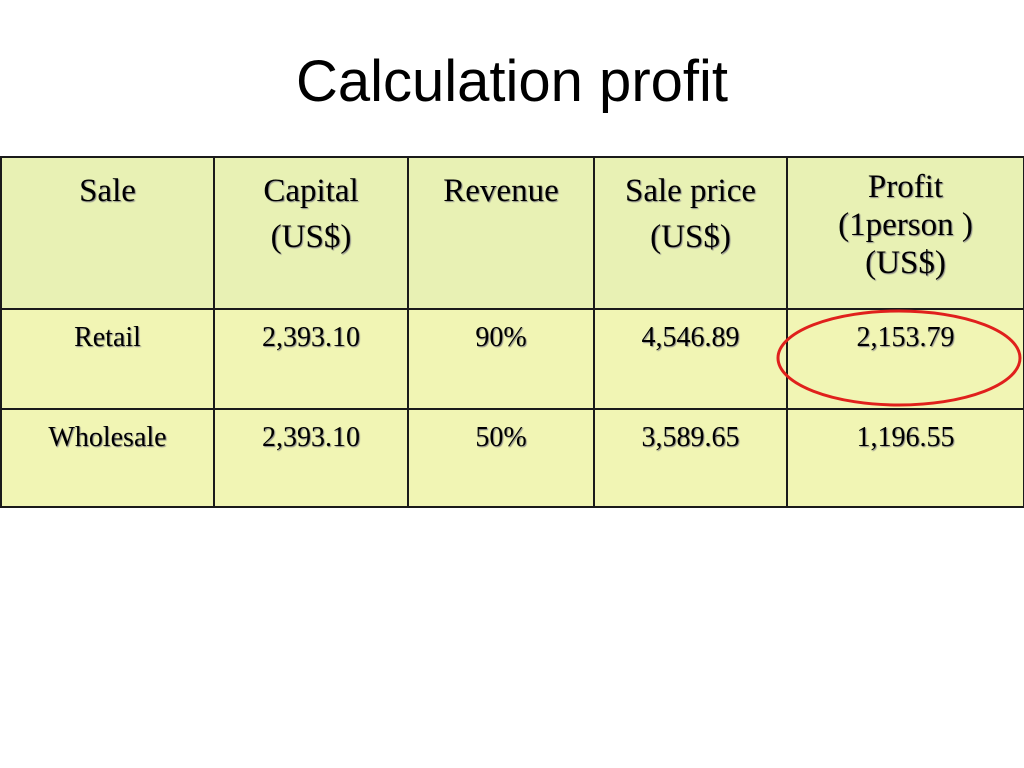 The image size is (1024, 768). What do you see at coordinates (501, 437) in the screenshot?
I see `cell-revenue-text: 50%` at bounding box center [501, 437].